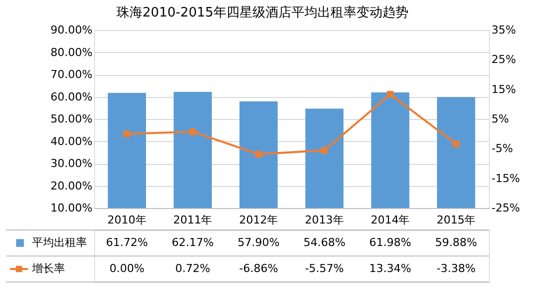  What do you see at coordinates (48, 268) in the screenshot?
I see `legend-label: 增长率` at bounding box center [48, 268].